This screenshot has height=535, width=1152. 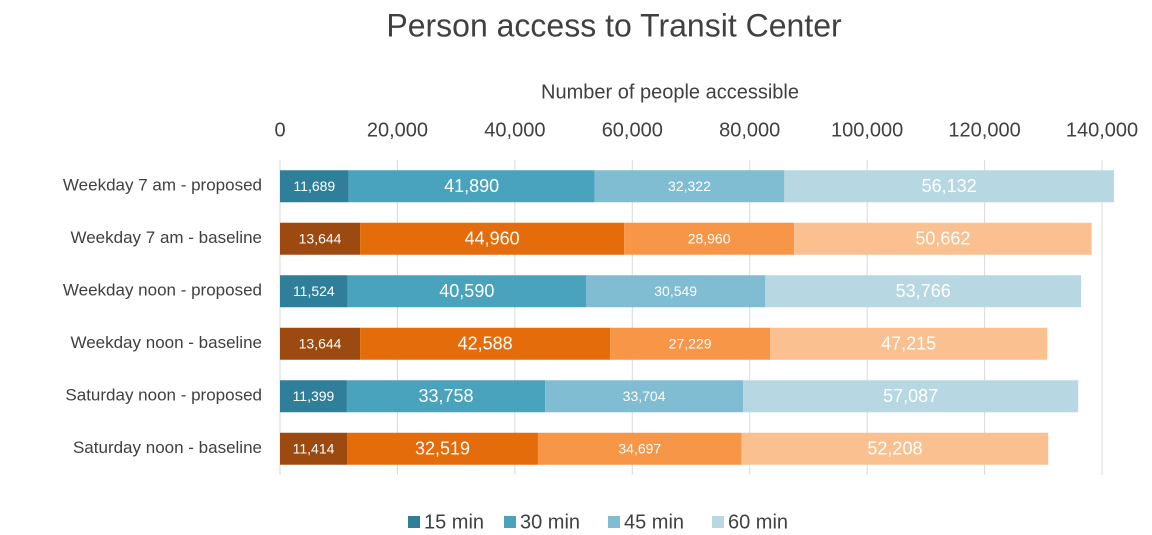 I want to click on legend-label: 15 min, so click(x=454, y=522).